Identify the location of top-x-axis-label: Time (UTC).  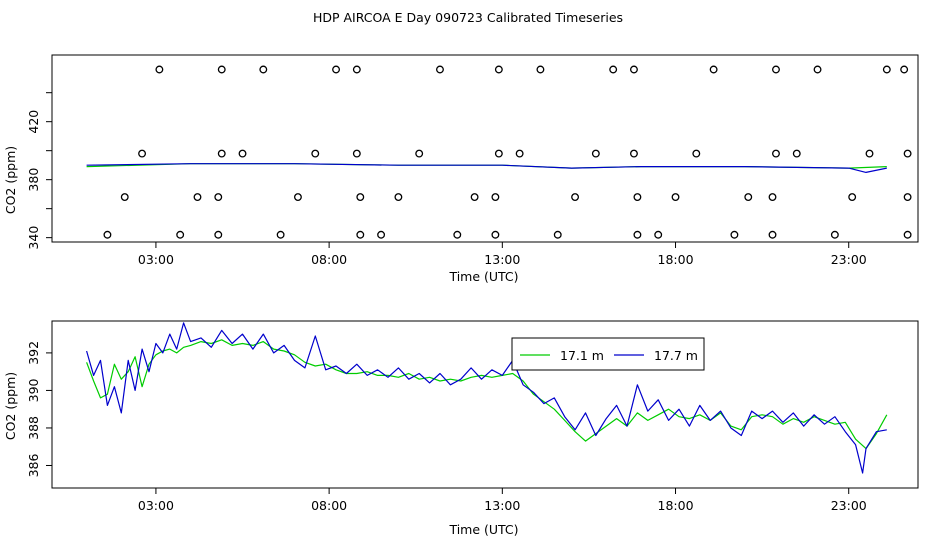
(483, 276).